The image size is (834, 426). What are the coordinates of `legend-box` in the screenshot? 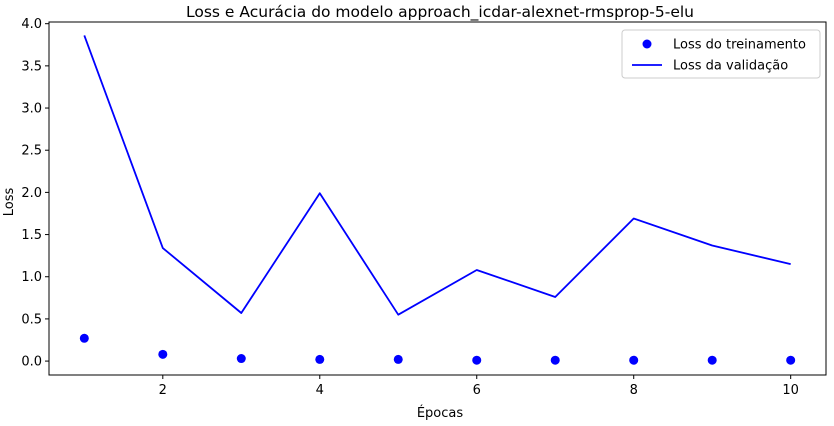 It's located at (721, 54).